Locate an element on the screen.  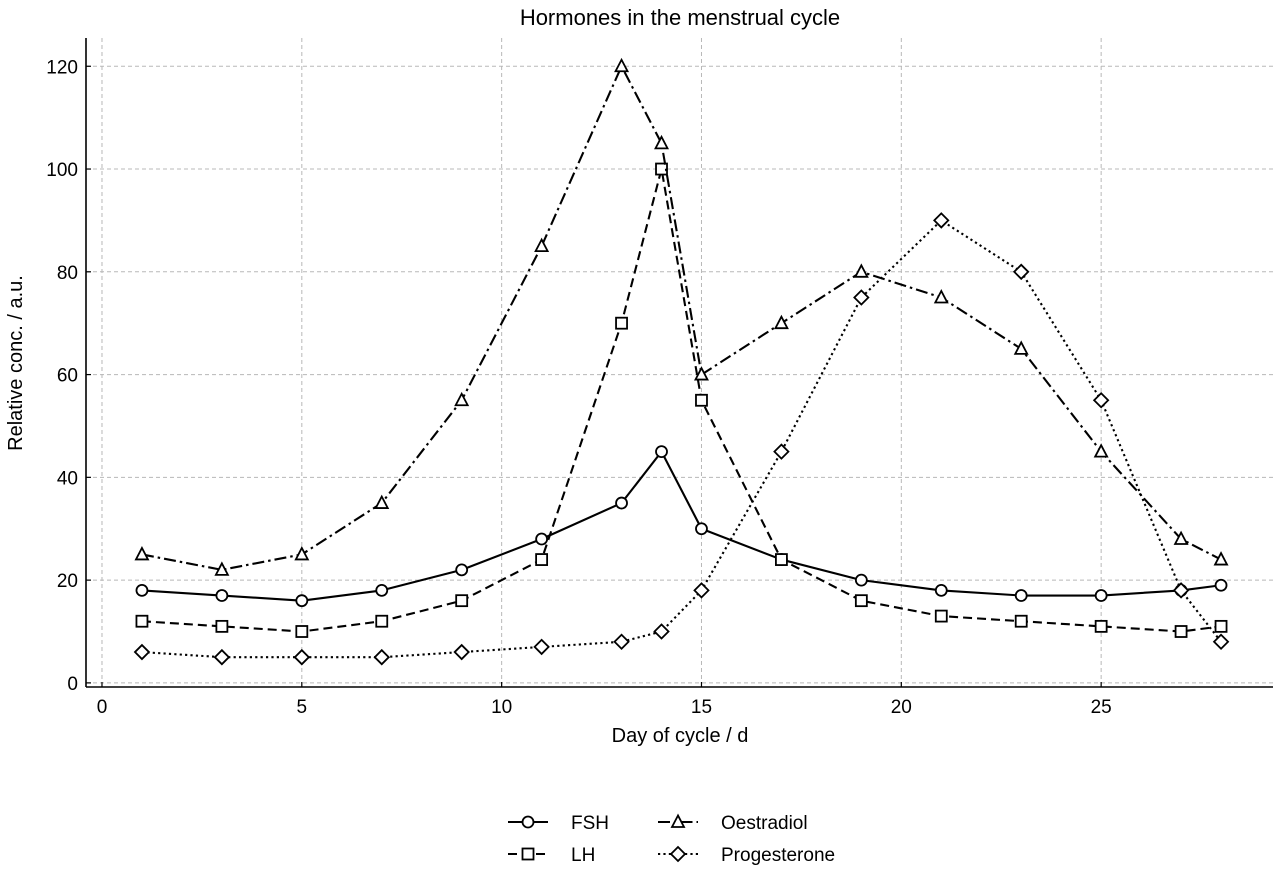
y-tick-label: 120 is located at coordinates (62, 67).